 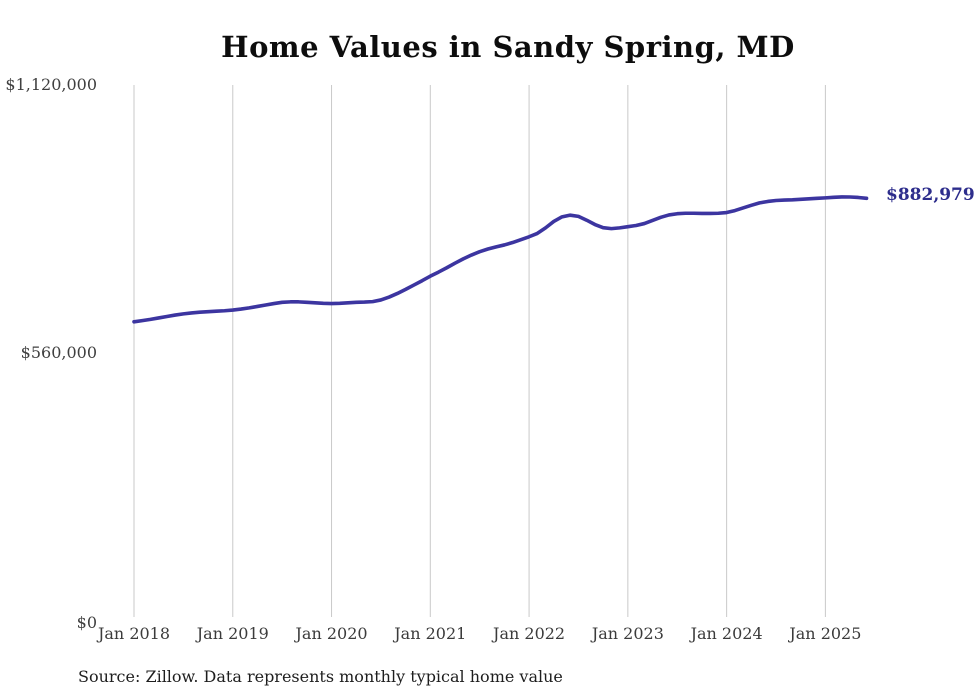 What do you see at coordinates (232, 633) in the screenshot?
I see `x-axis-tick-label: Jan 2019` at bounding box center [232, 633].